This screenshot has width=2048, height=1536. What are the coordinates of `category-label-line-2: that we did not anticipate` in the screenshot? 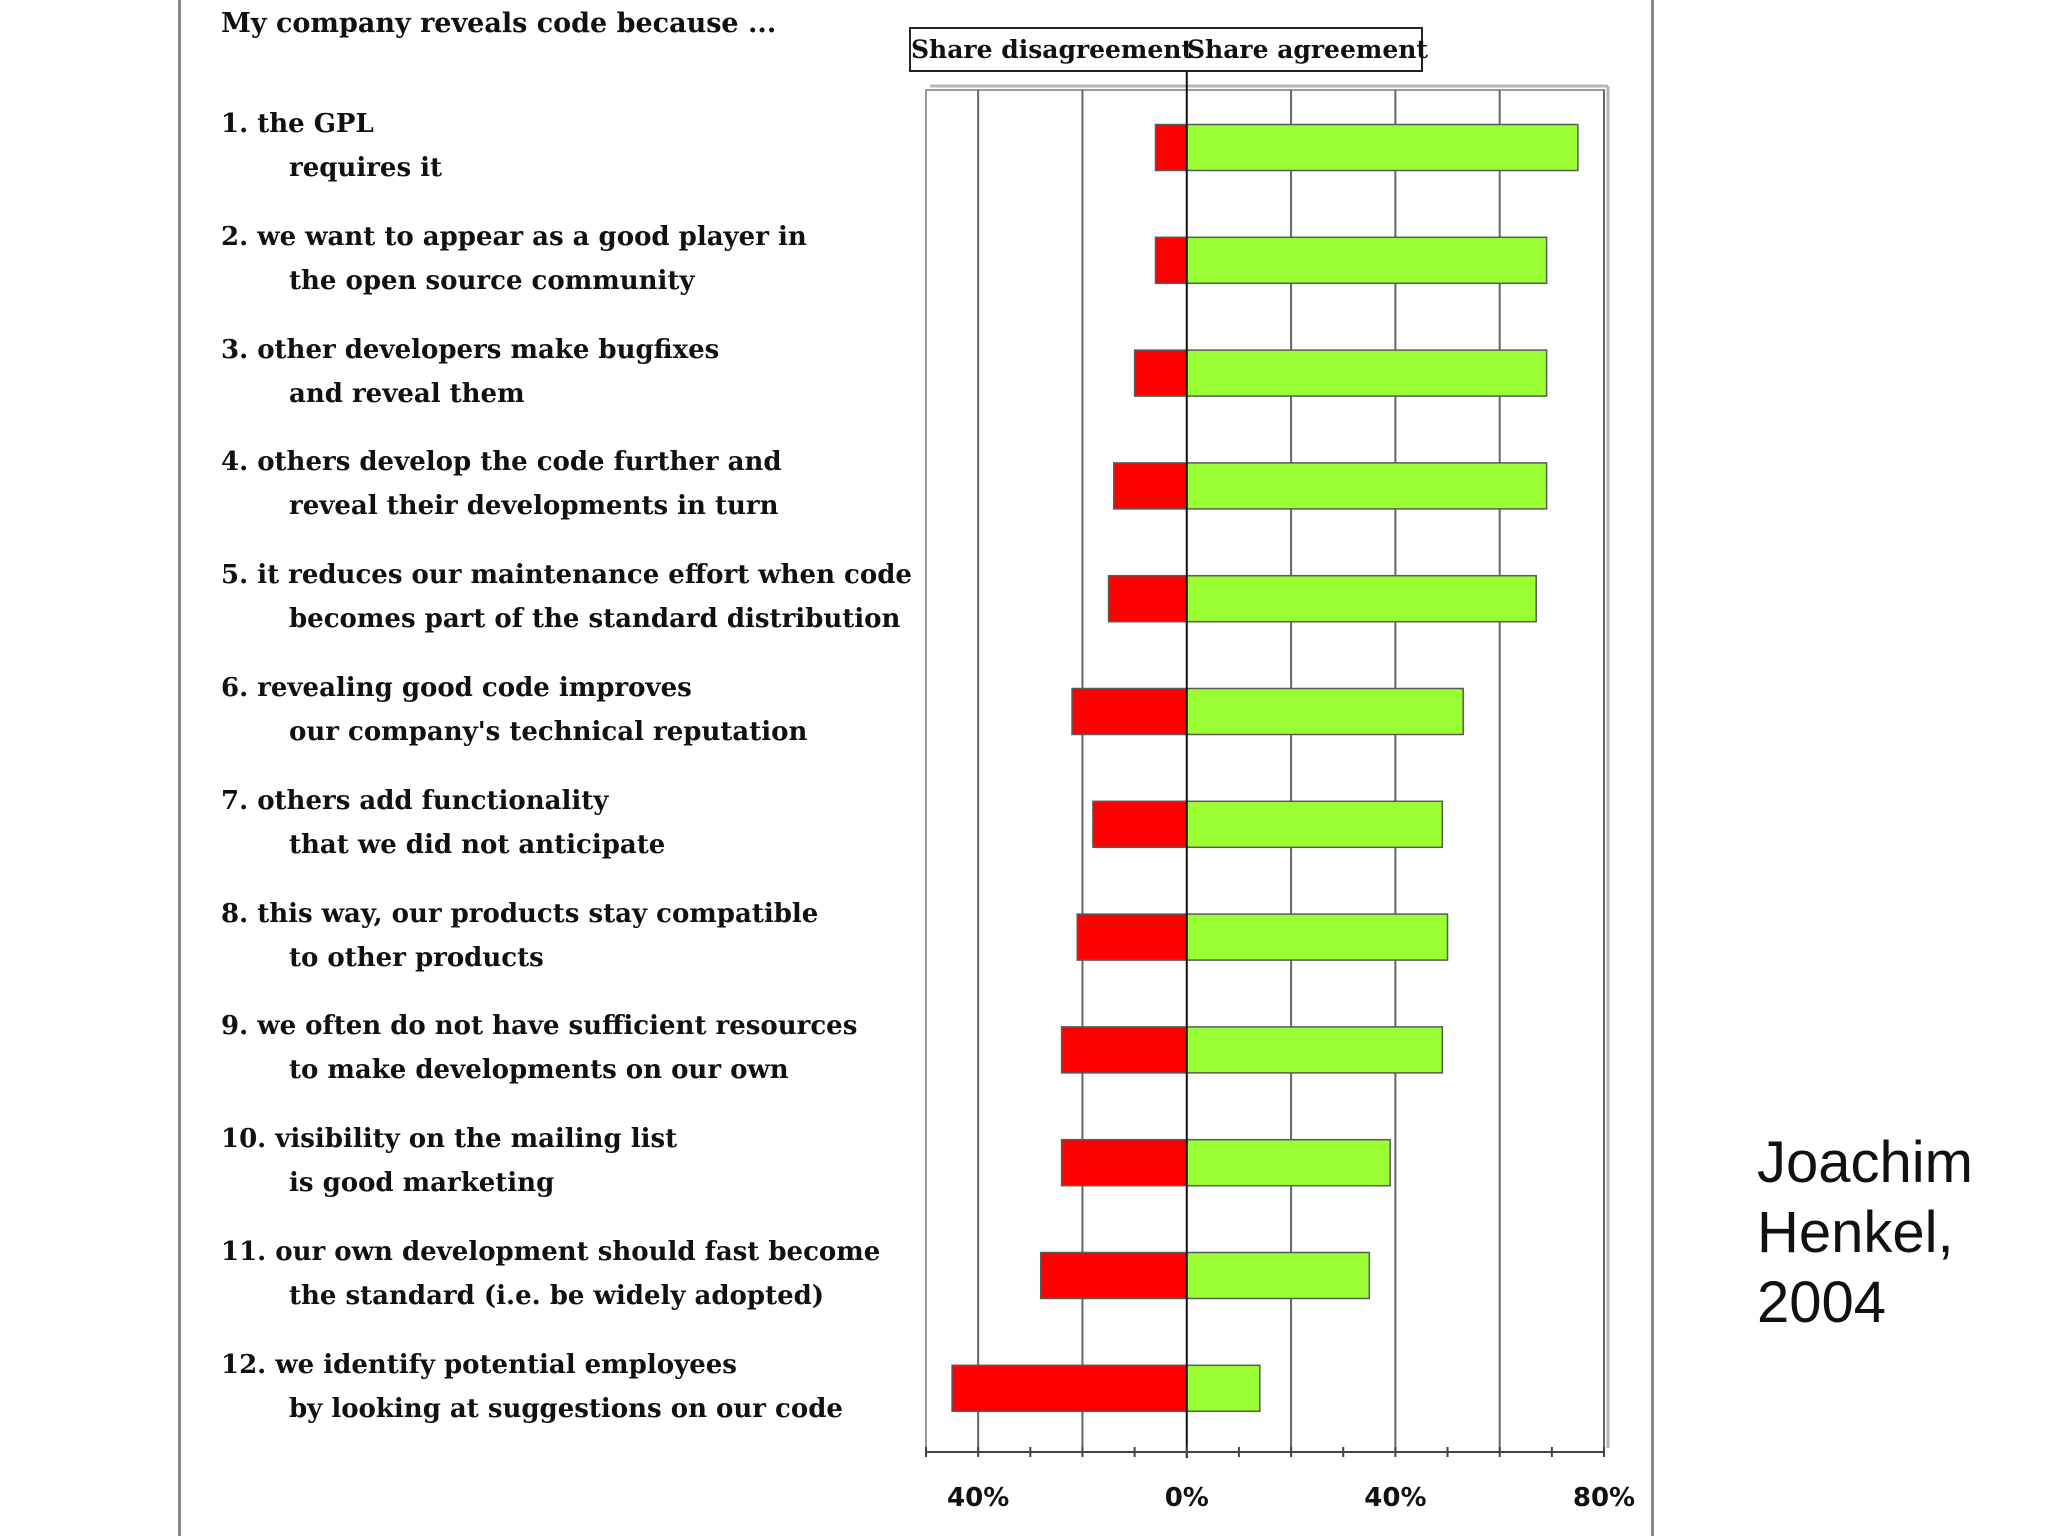 It's located at (477, 844).